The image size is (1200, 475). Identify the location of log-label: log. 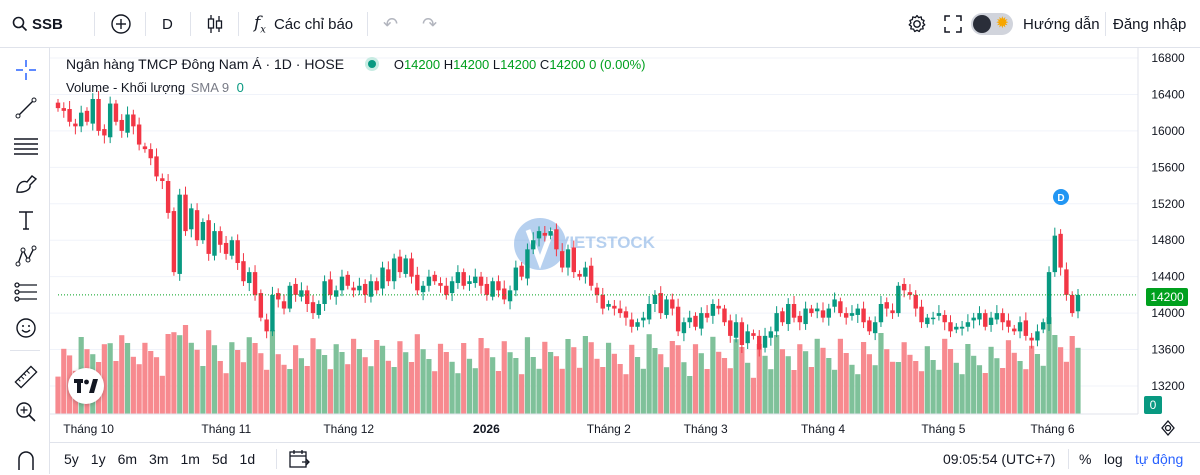
(1113, 459).